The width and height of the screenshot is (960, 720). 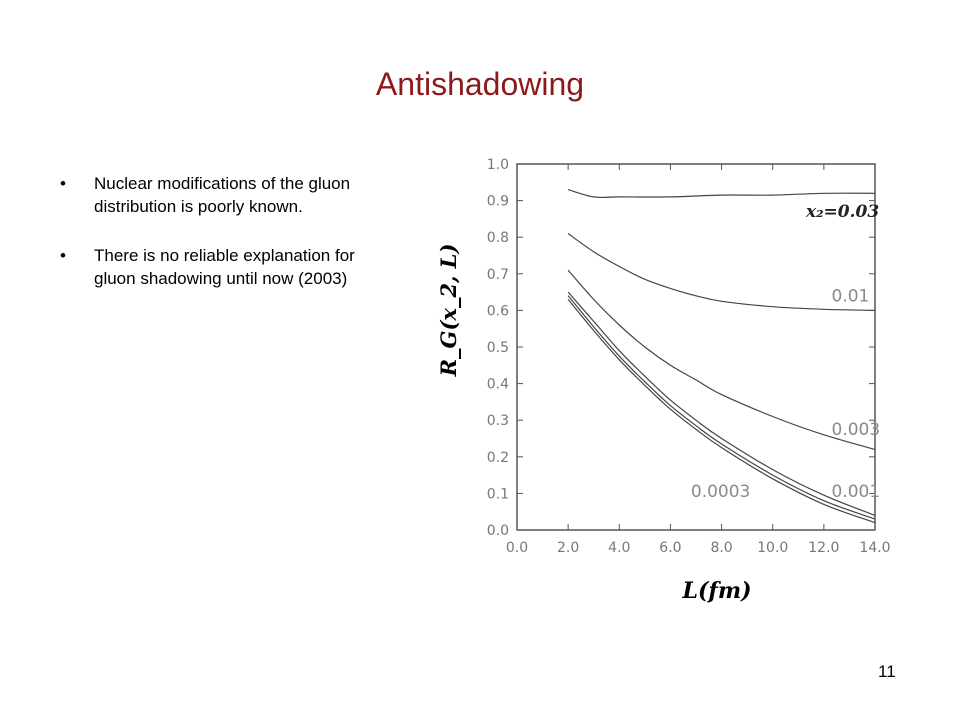 I want to click on y-tick-label: 0.2, so click(x=498, y=458).